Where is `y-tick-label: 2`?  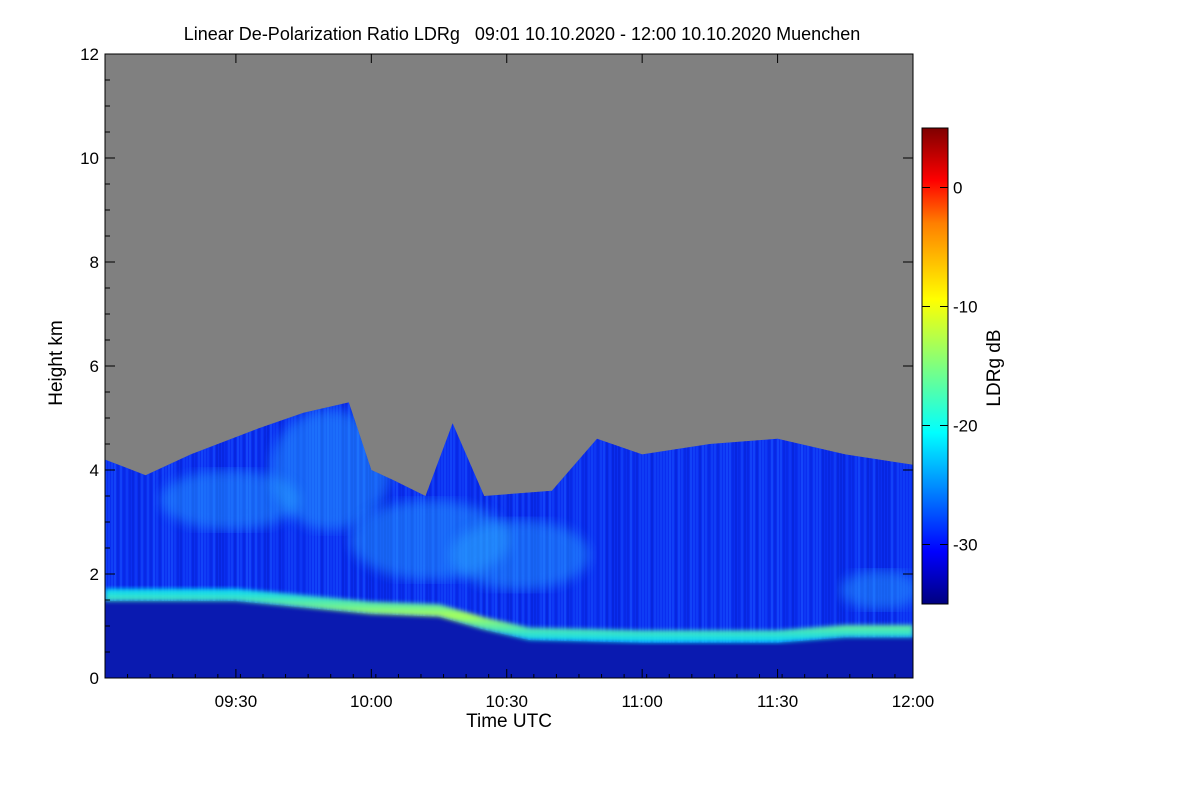
y-tick-label: 2 is located at coordinates (94, 574).